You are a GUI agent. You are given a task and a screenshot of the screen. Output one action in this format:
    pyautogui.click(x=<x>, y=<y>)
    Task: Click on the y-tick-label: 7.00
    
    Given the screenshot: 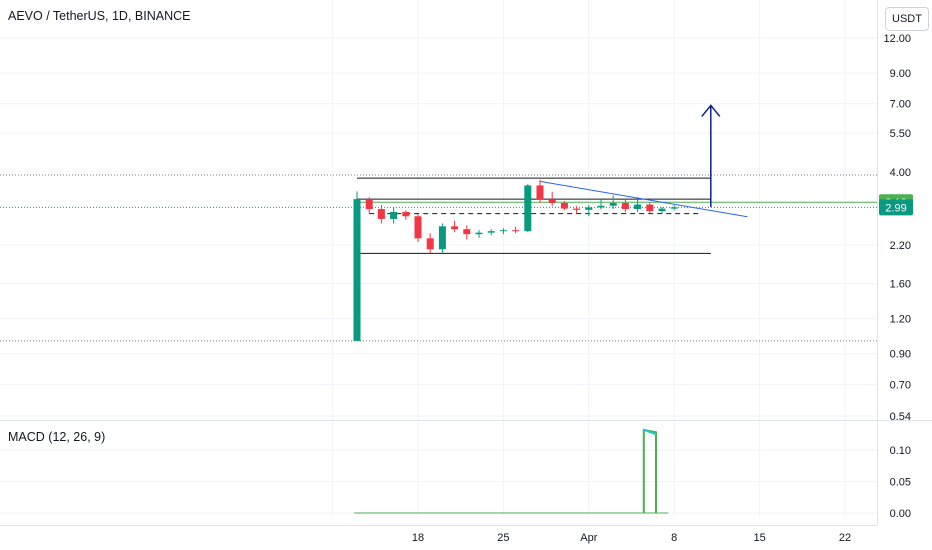 What is the action you would take?
    pyautogui.click(x=900, y=105)
    